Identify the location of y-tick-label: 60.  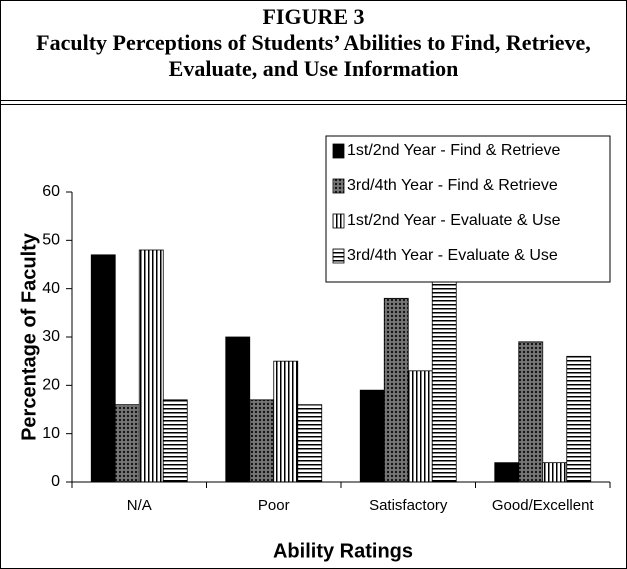
(51, 191).